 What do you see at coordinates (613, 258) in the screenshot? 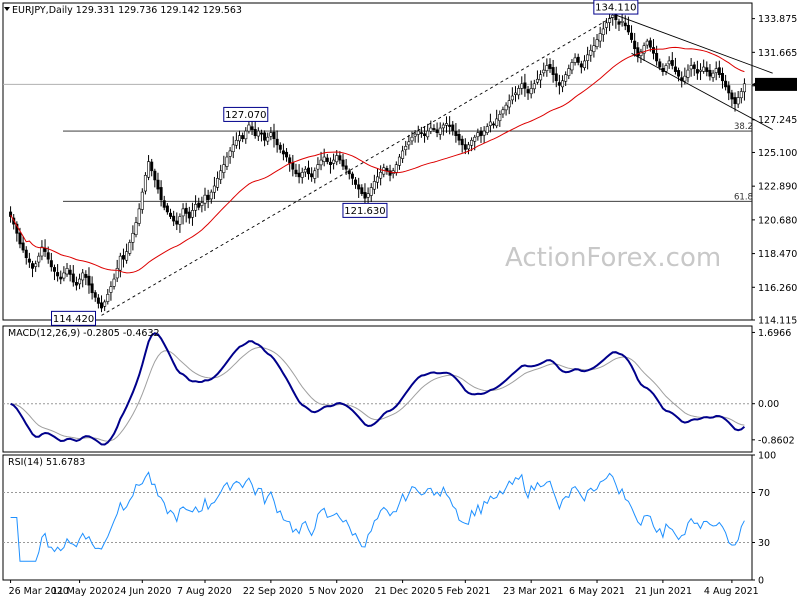
I see `watermark: ActionForex.com` at bounding box center [613, 258].